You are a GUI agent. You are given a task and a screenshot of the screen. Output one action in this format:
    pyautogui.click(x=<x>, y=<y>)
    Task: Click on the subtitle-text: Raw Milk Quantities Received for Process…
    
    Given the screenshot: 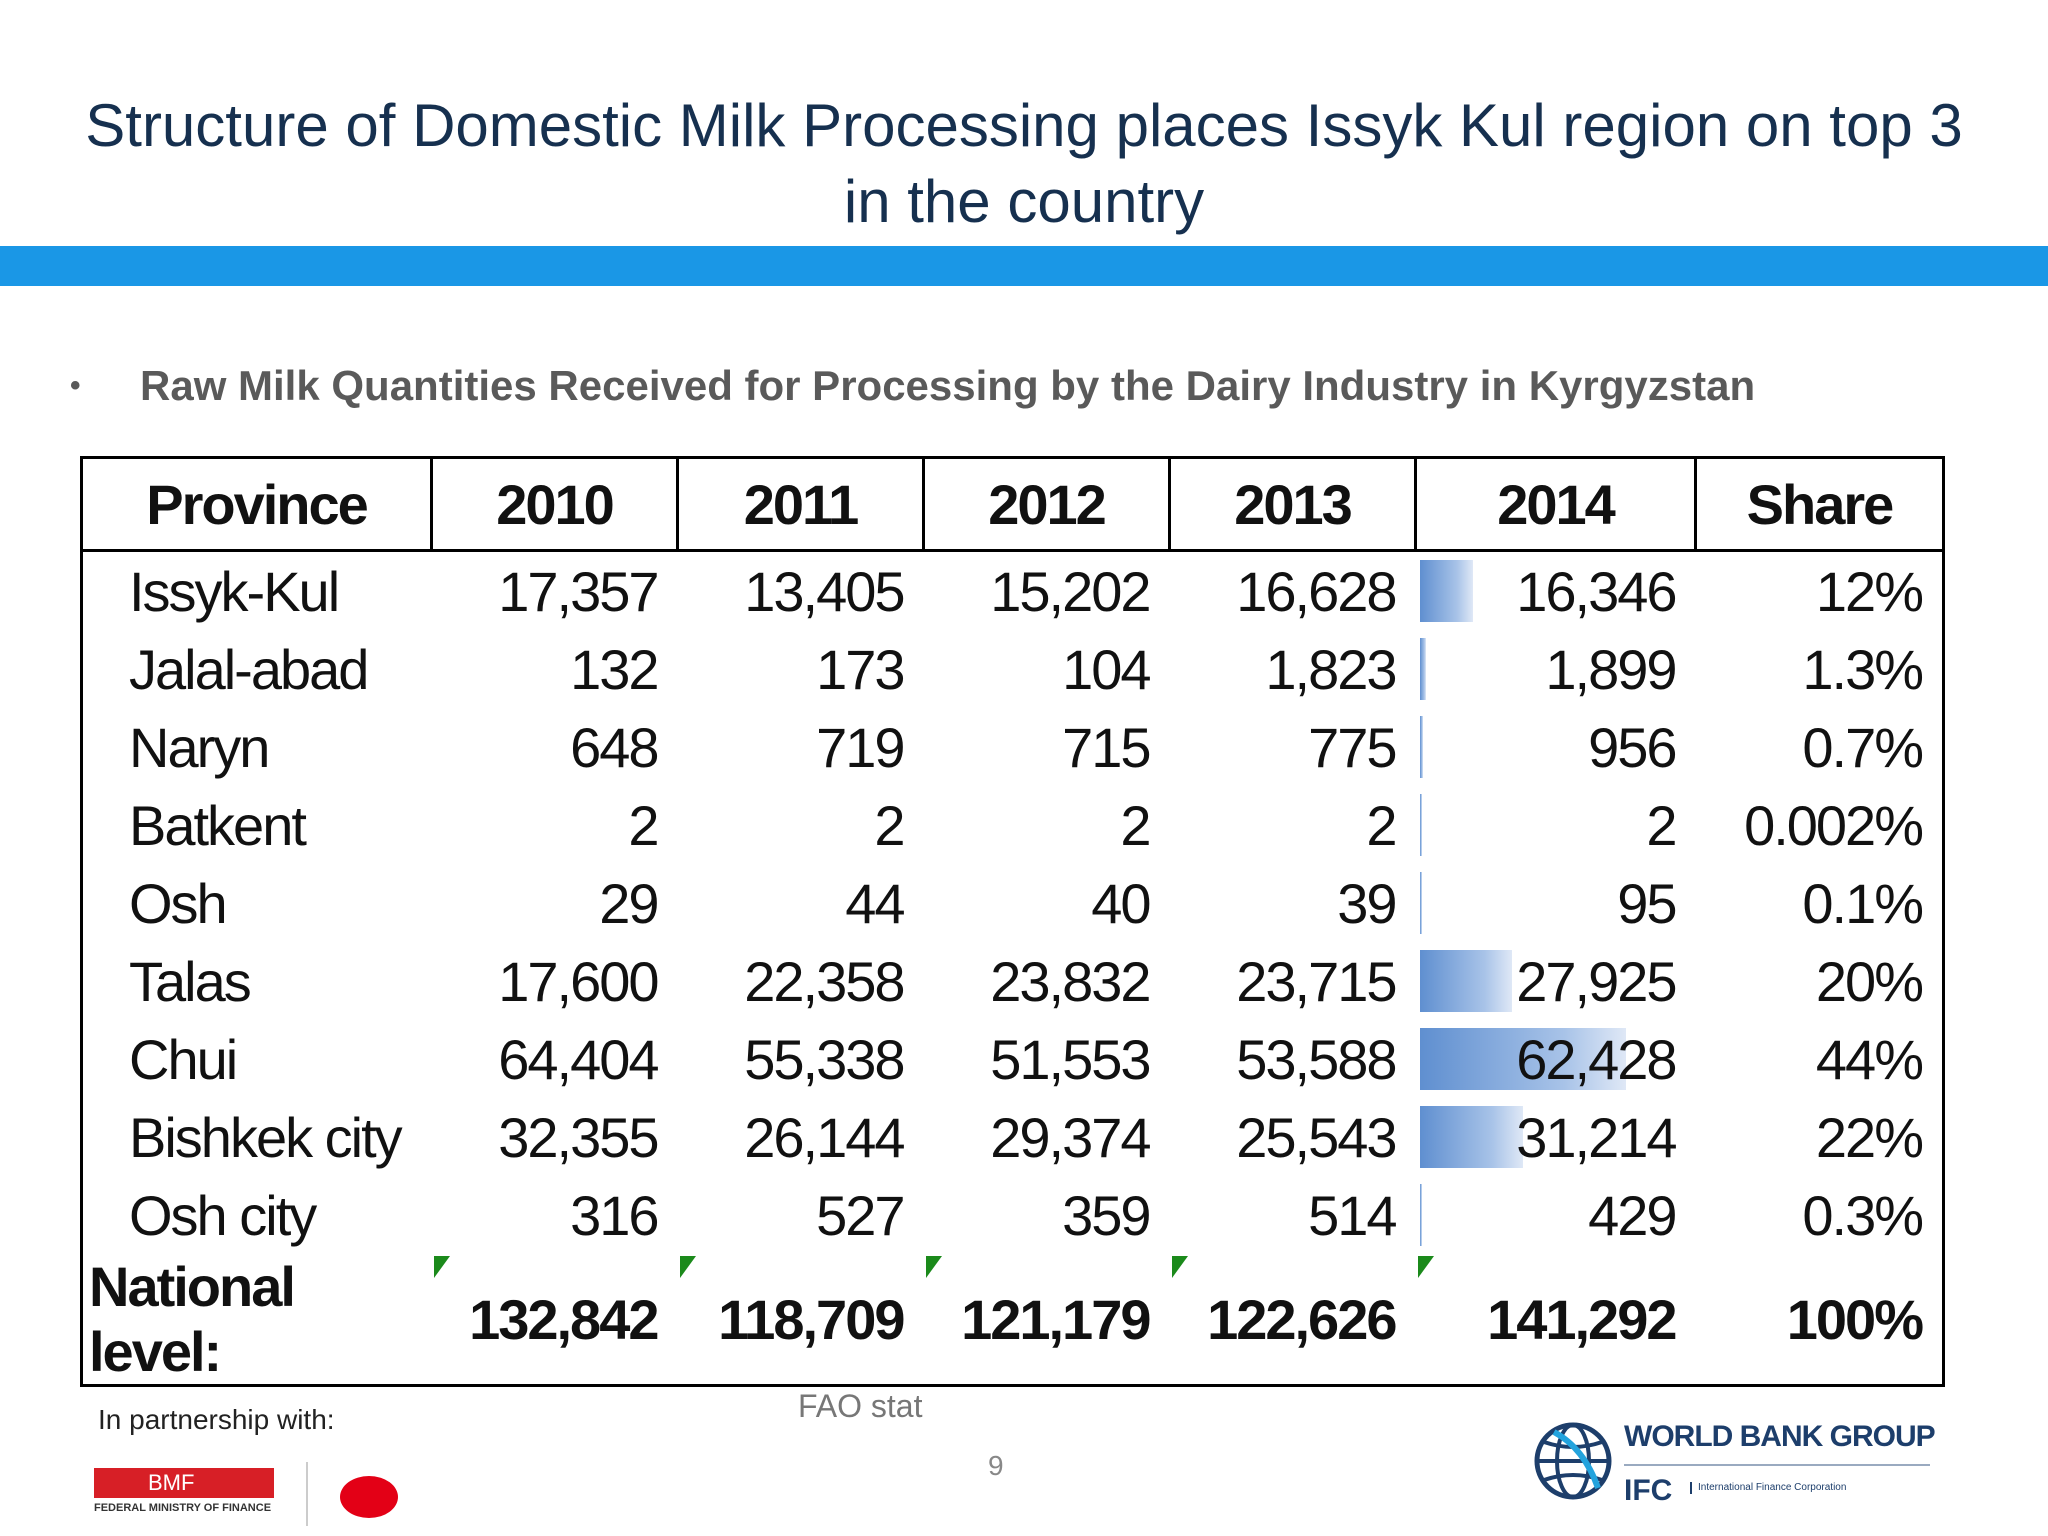 What is the action you would take?
    pyautogui.click(x=948, y=385)
    